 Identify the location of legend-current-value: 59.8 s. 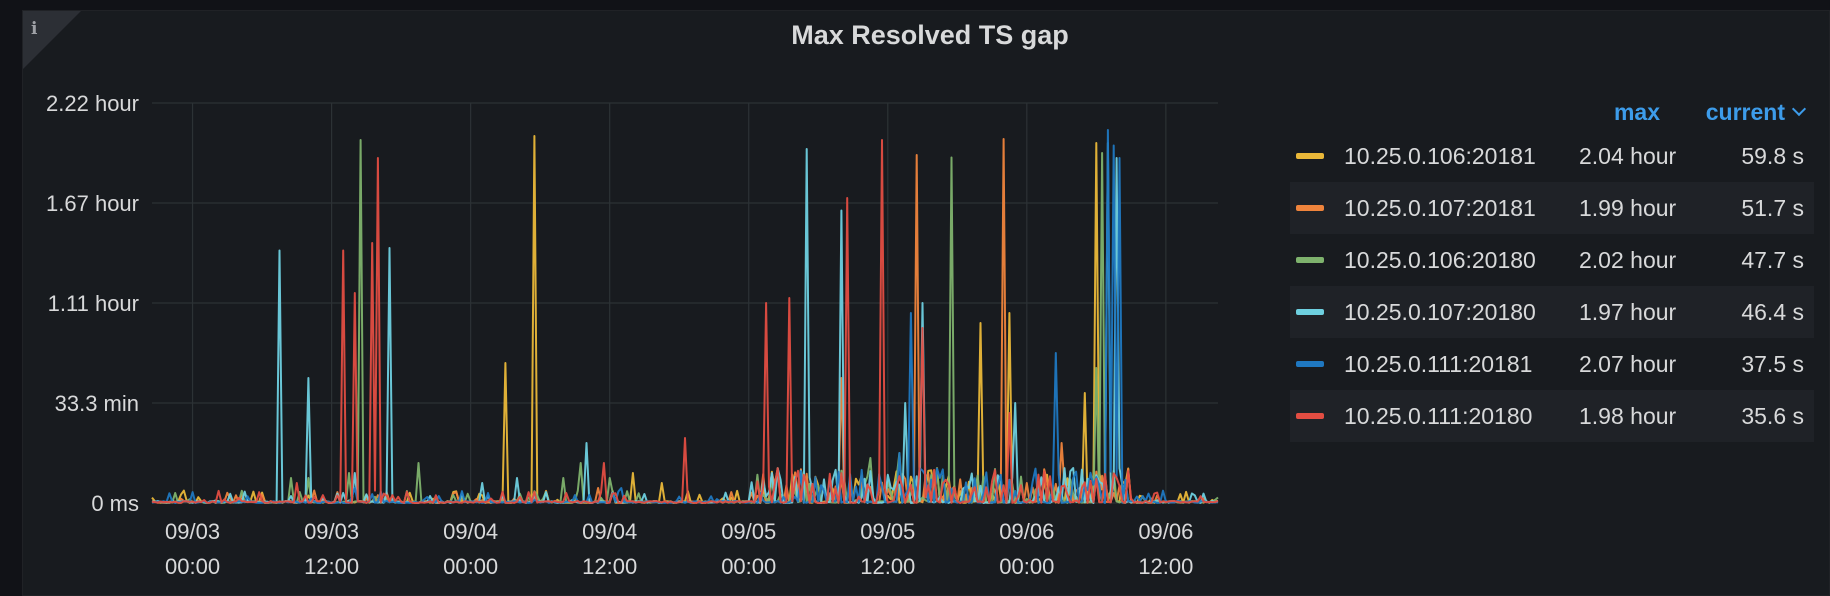
(1772, 156).